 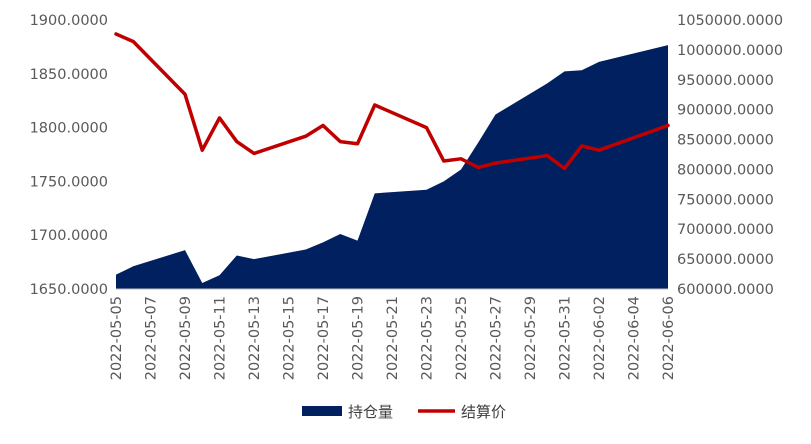 I want to click on x-axis-tick-label: 2022-05-25, so click(x=462, y=338).